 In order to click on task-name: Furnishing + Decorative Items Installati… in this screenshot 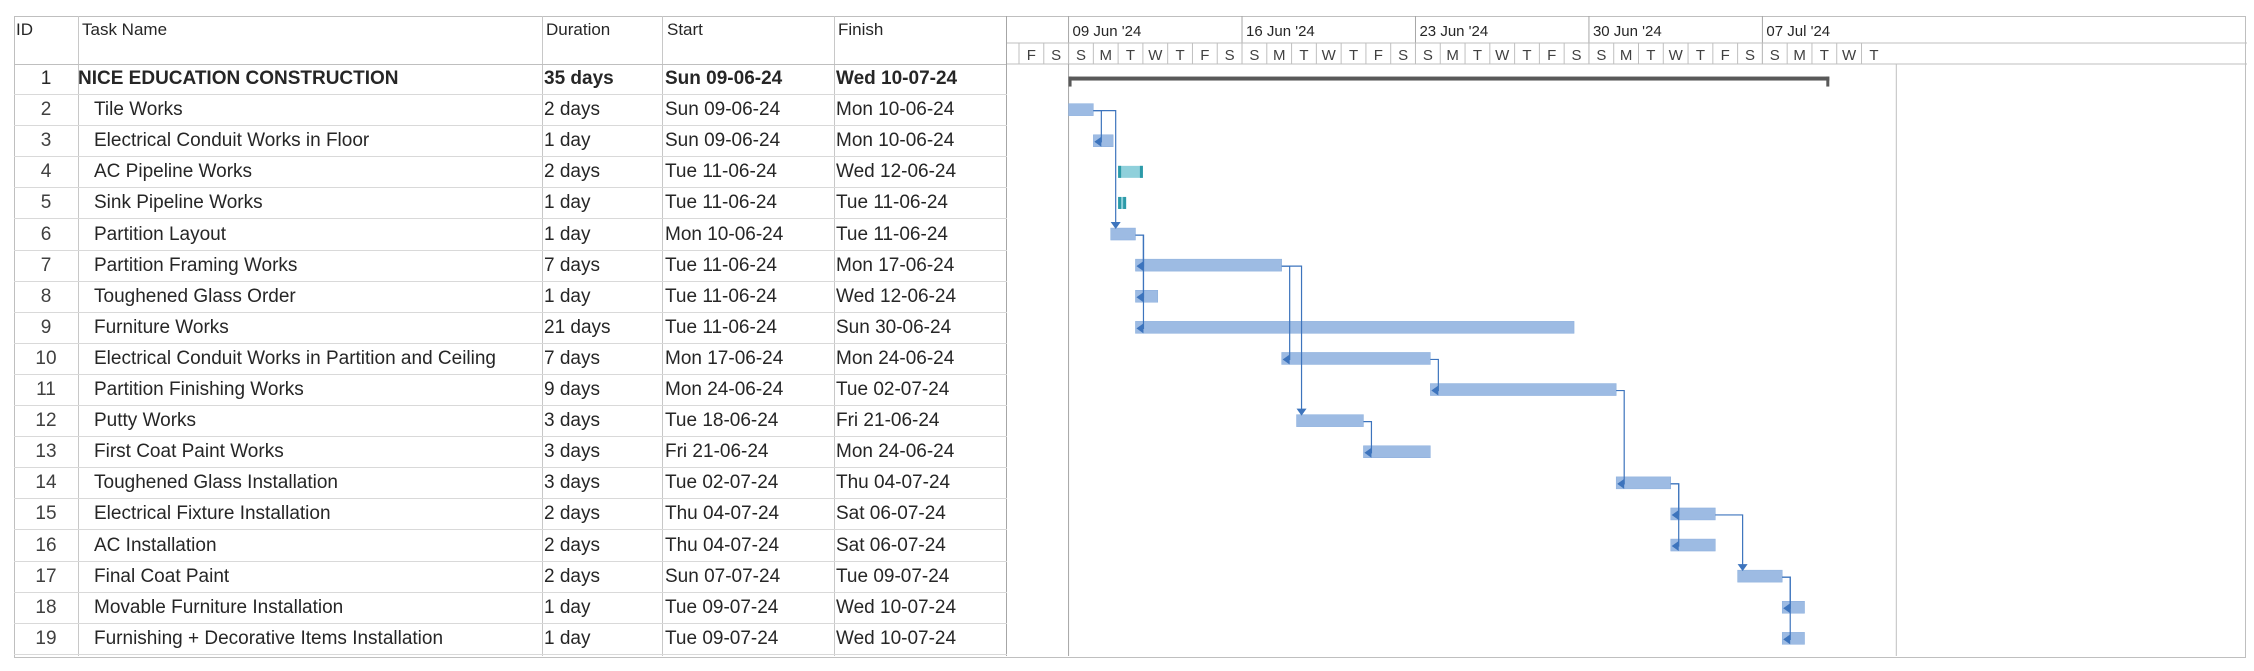, I will do `click(269, 638)`.